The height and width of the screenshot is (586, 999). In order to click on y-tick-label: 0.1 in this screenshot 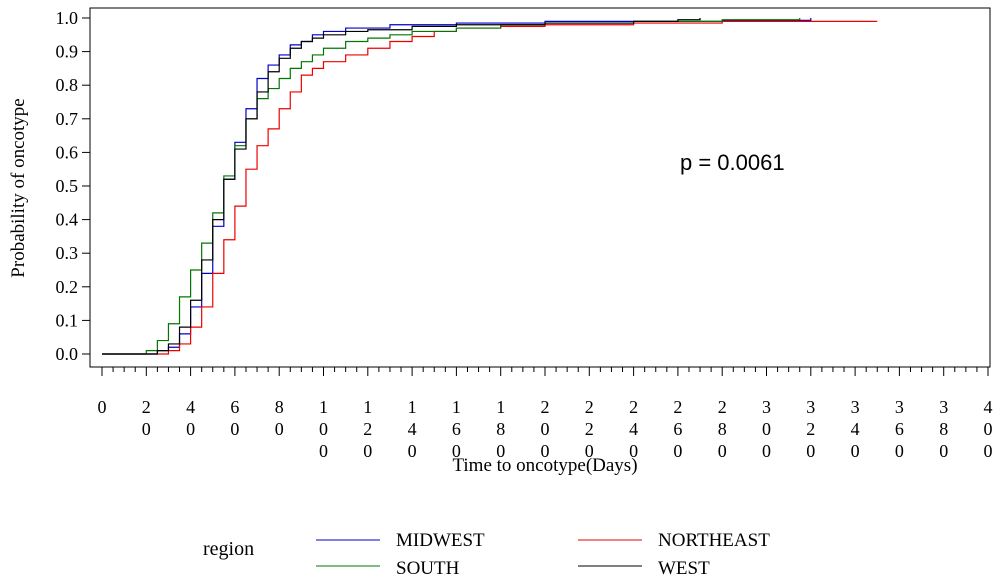, I will do `click(67, 320)`.